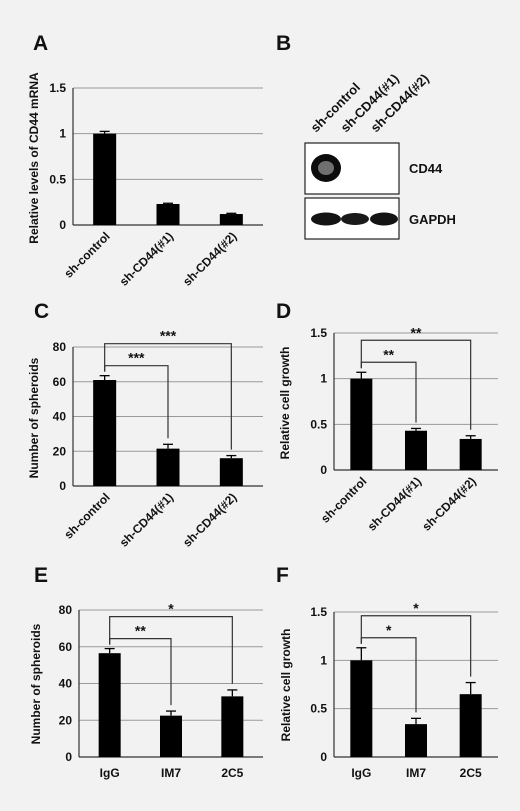 The height and width of the screenshot is (811, 520). What do you see at coordinates (283, 311) in the screenshot?
I see `panel-letter-d: D` at bounding box center [283, 311].